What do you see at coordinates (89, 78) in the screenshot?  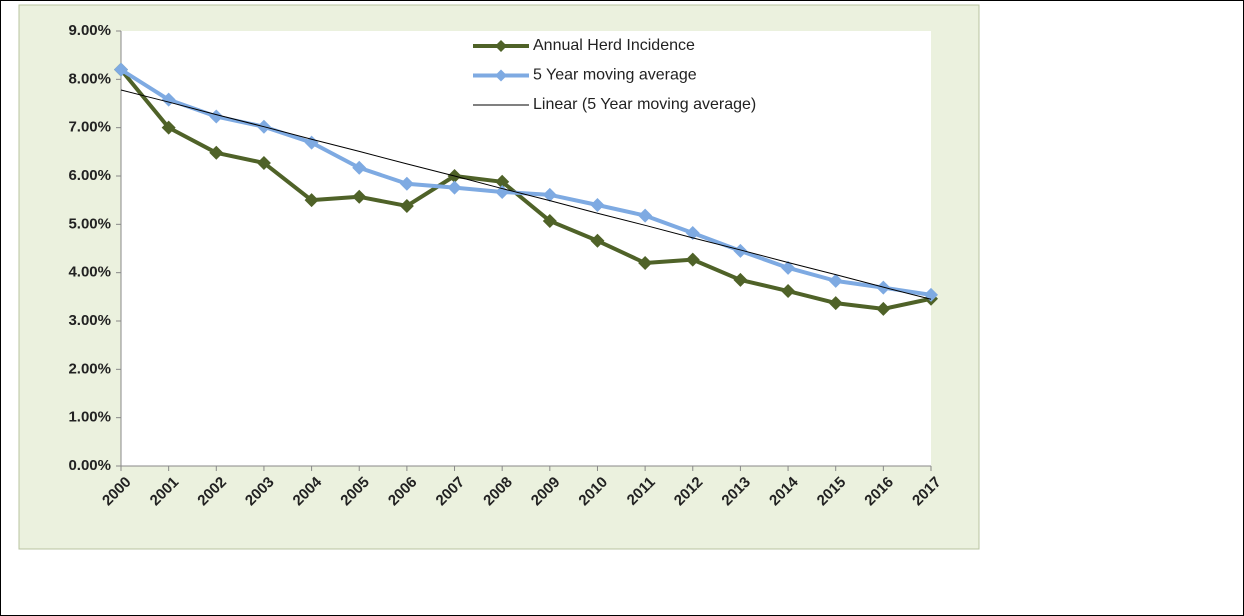 I see `y-tick-label: 8.00%` at bounding box center [89, 78].